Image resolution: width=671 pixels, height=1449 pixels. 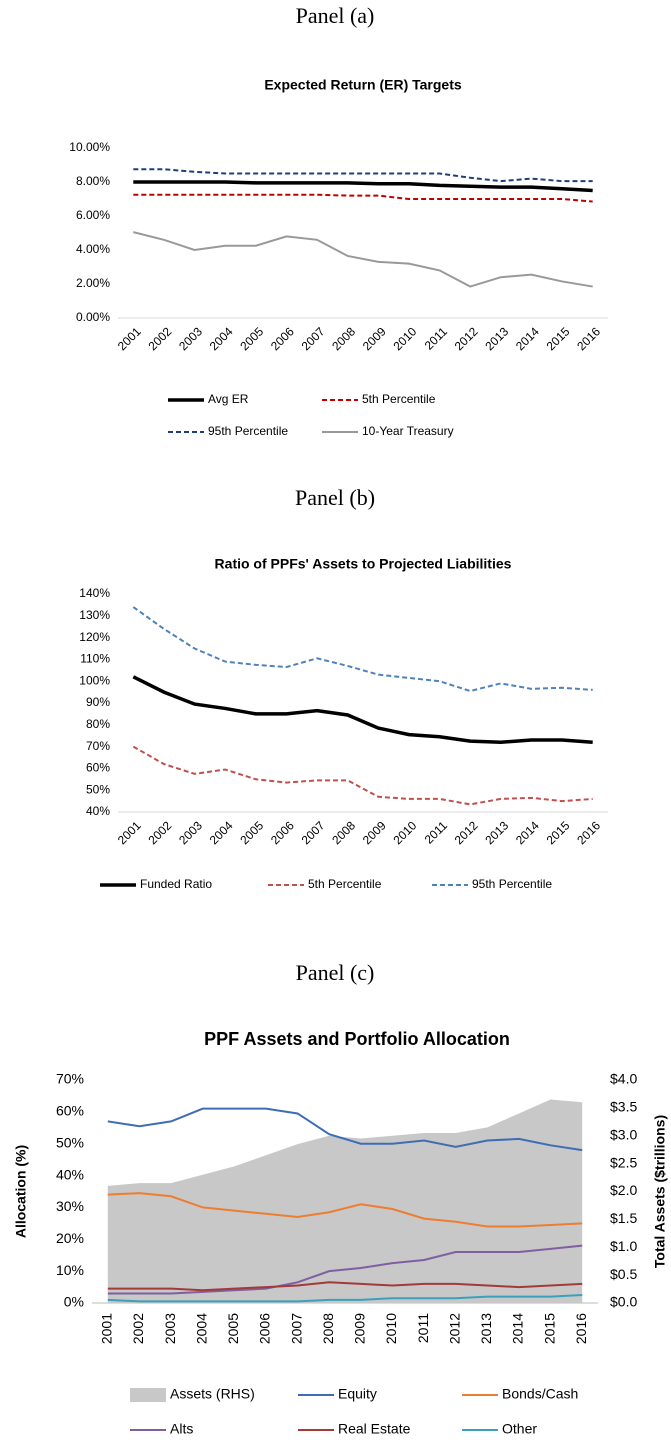 I want to click on legend-label: Alts, so click(x=181, y=1429).